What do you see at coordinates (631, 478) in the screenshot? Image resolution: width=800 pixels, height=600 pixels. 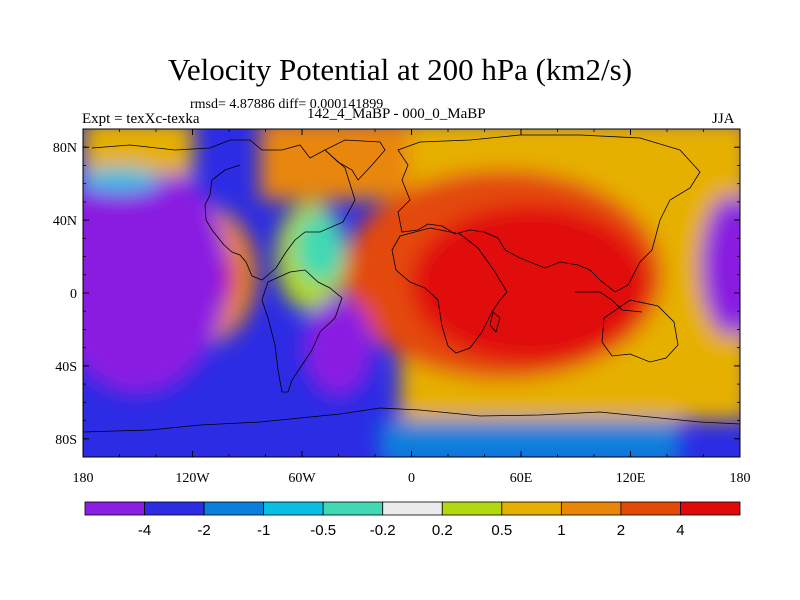 I see `x-tick-label: 120E` at bounding box center [631, 478].